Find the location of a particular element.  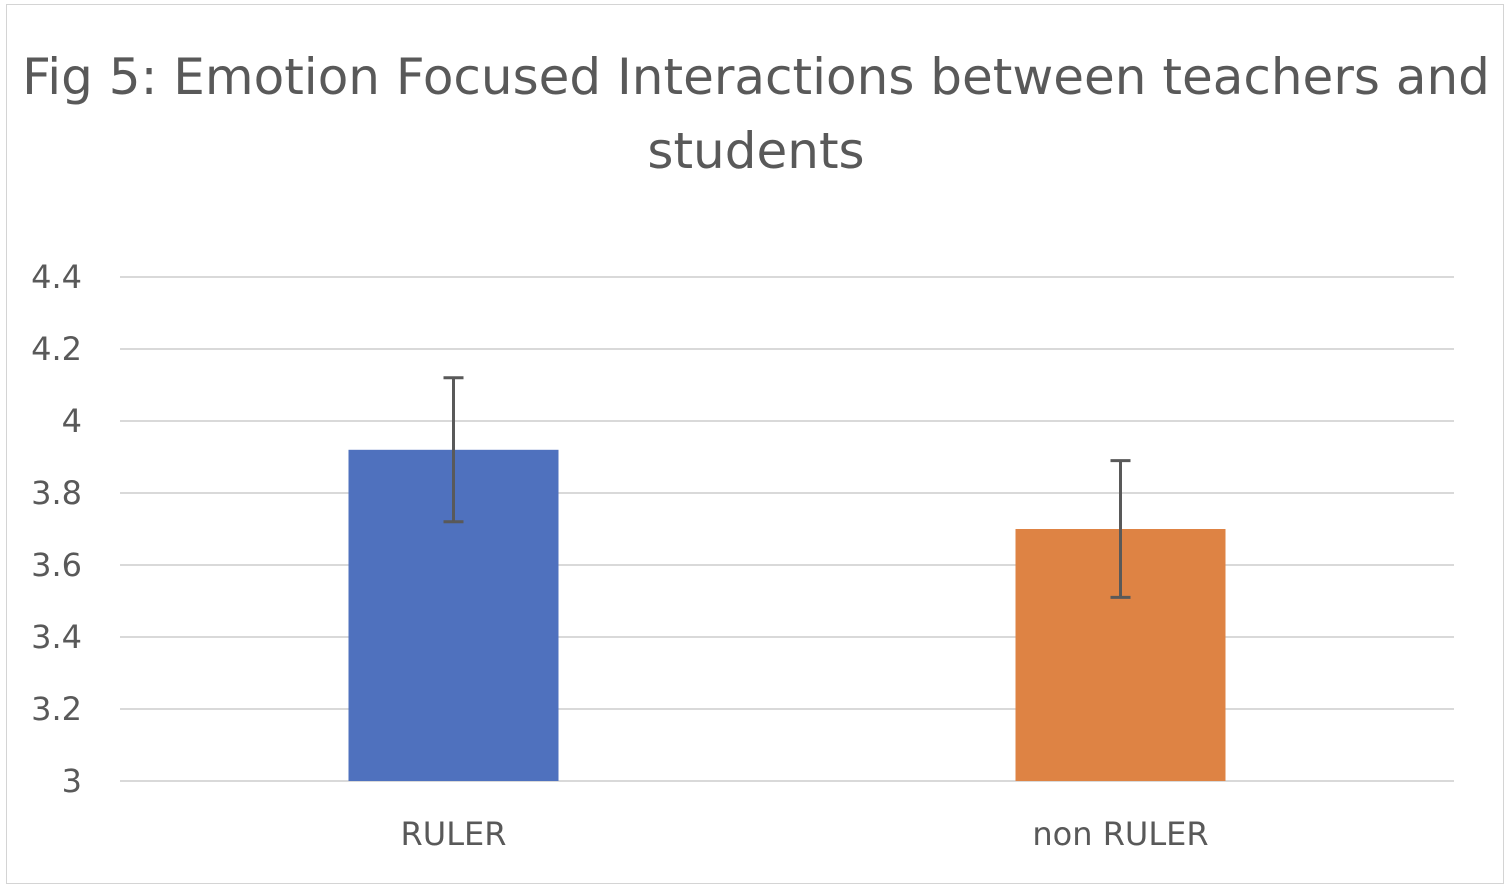

x-category-label: non RULER is located at coordinates (1120, 834).